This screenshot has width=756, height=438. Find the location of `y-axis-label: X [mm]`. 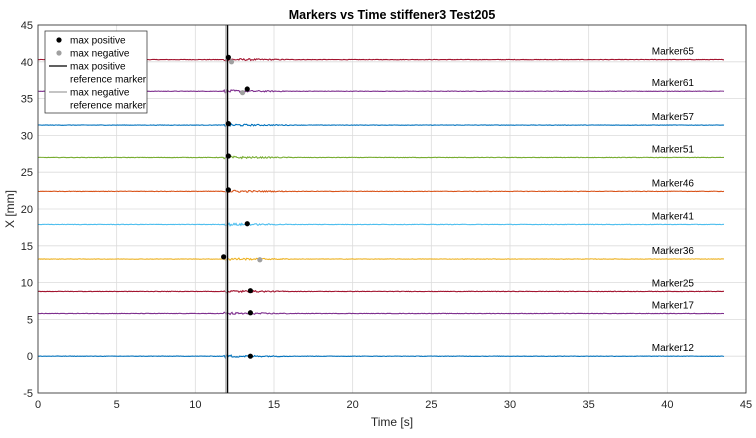

y-axis-label: X [mm] is located at coordinates (10, 209).